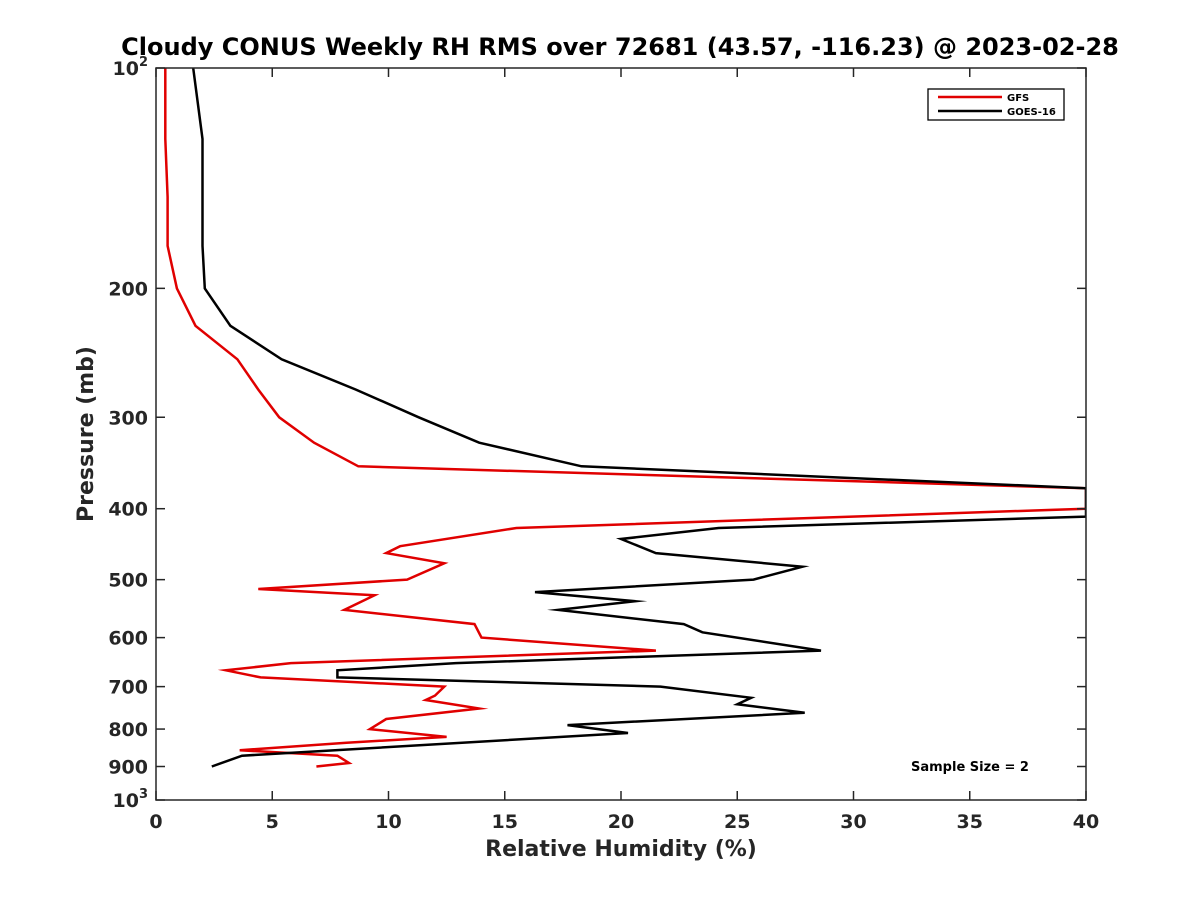  Describe the element at coordinates (155, 822) in the screenshot. I see `x-tick-label: 0` at that location.